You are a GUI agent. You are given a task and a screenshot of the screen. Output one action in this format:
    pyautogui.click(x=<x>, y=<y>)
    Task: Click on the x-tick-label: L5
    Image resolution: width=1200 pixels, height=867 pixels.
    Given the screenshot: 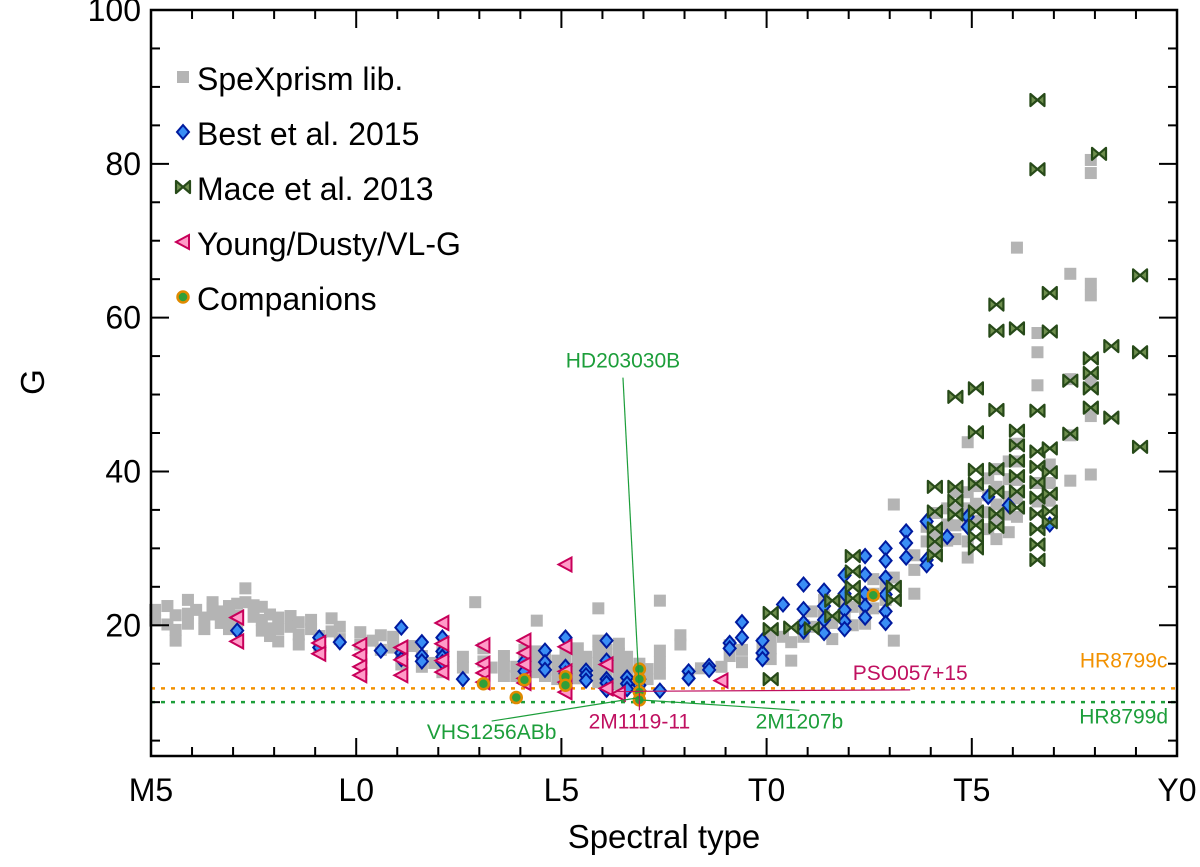 What is the action you would take?
    pyautogui.click(x=562, y=790)
    